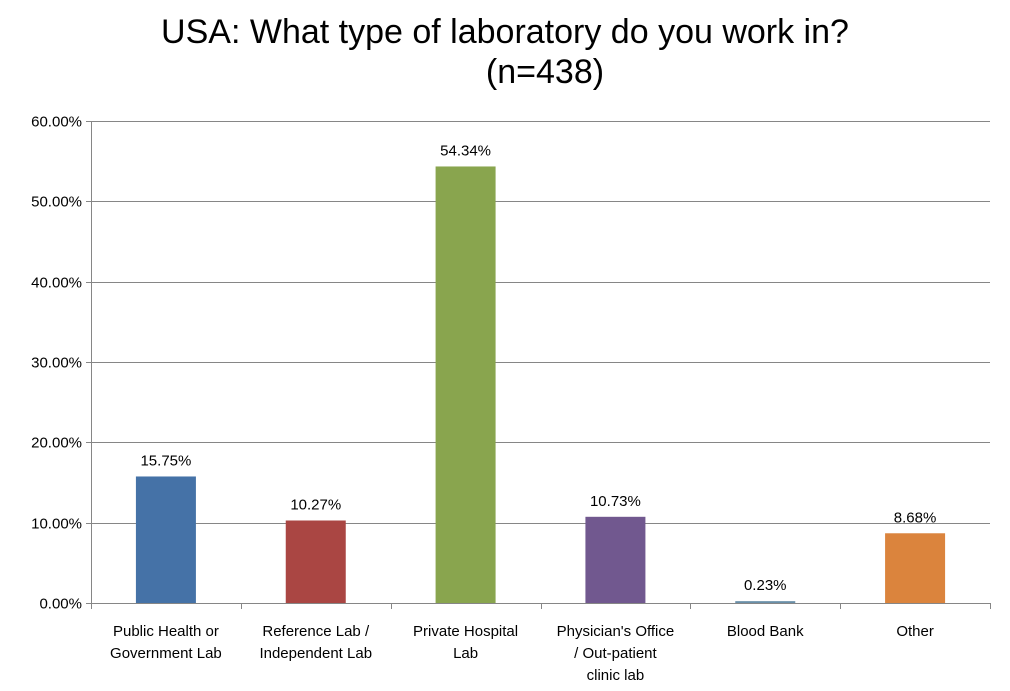 This screenshot has width=1010, height=691. Describe the element at coordinates (315, 653) in the screenshot. I see `x-category-label: Independent Lab` at that location.